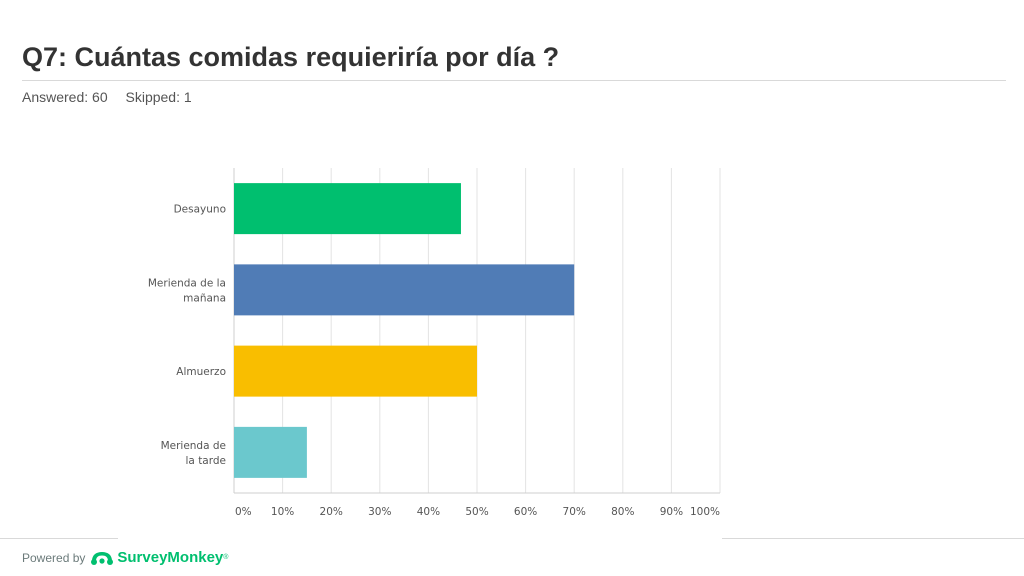 This screenshot has width=1024, height=576. Describe the element at coordinates (514, 80) in the screenshot. I see `title-divider` at that location.